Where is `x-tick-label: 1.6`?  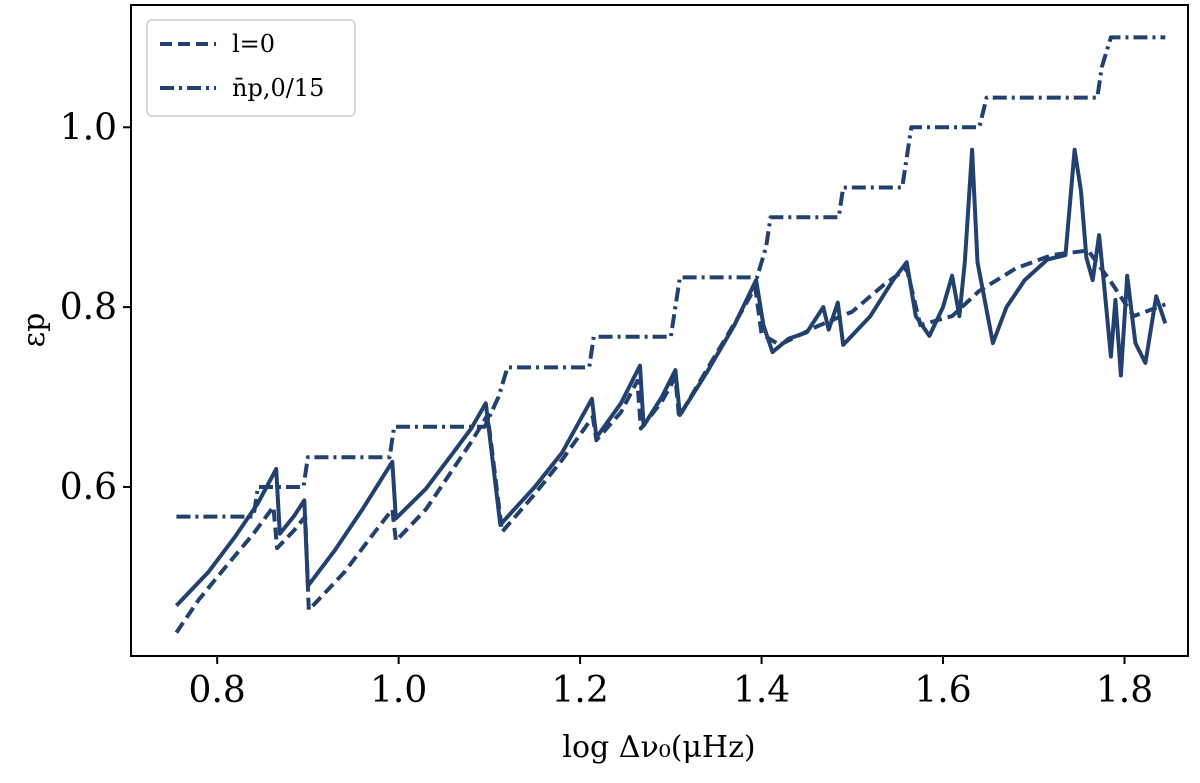
x-tick-label: 1.6 is located at coordinates (942, 690).